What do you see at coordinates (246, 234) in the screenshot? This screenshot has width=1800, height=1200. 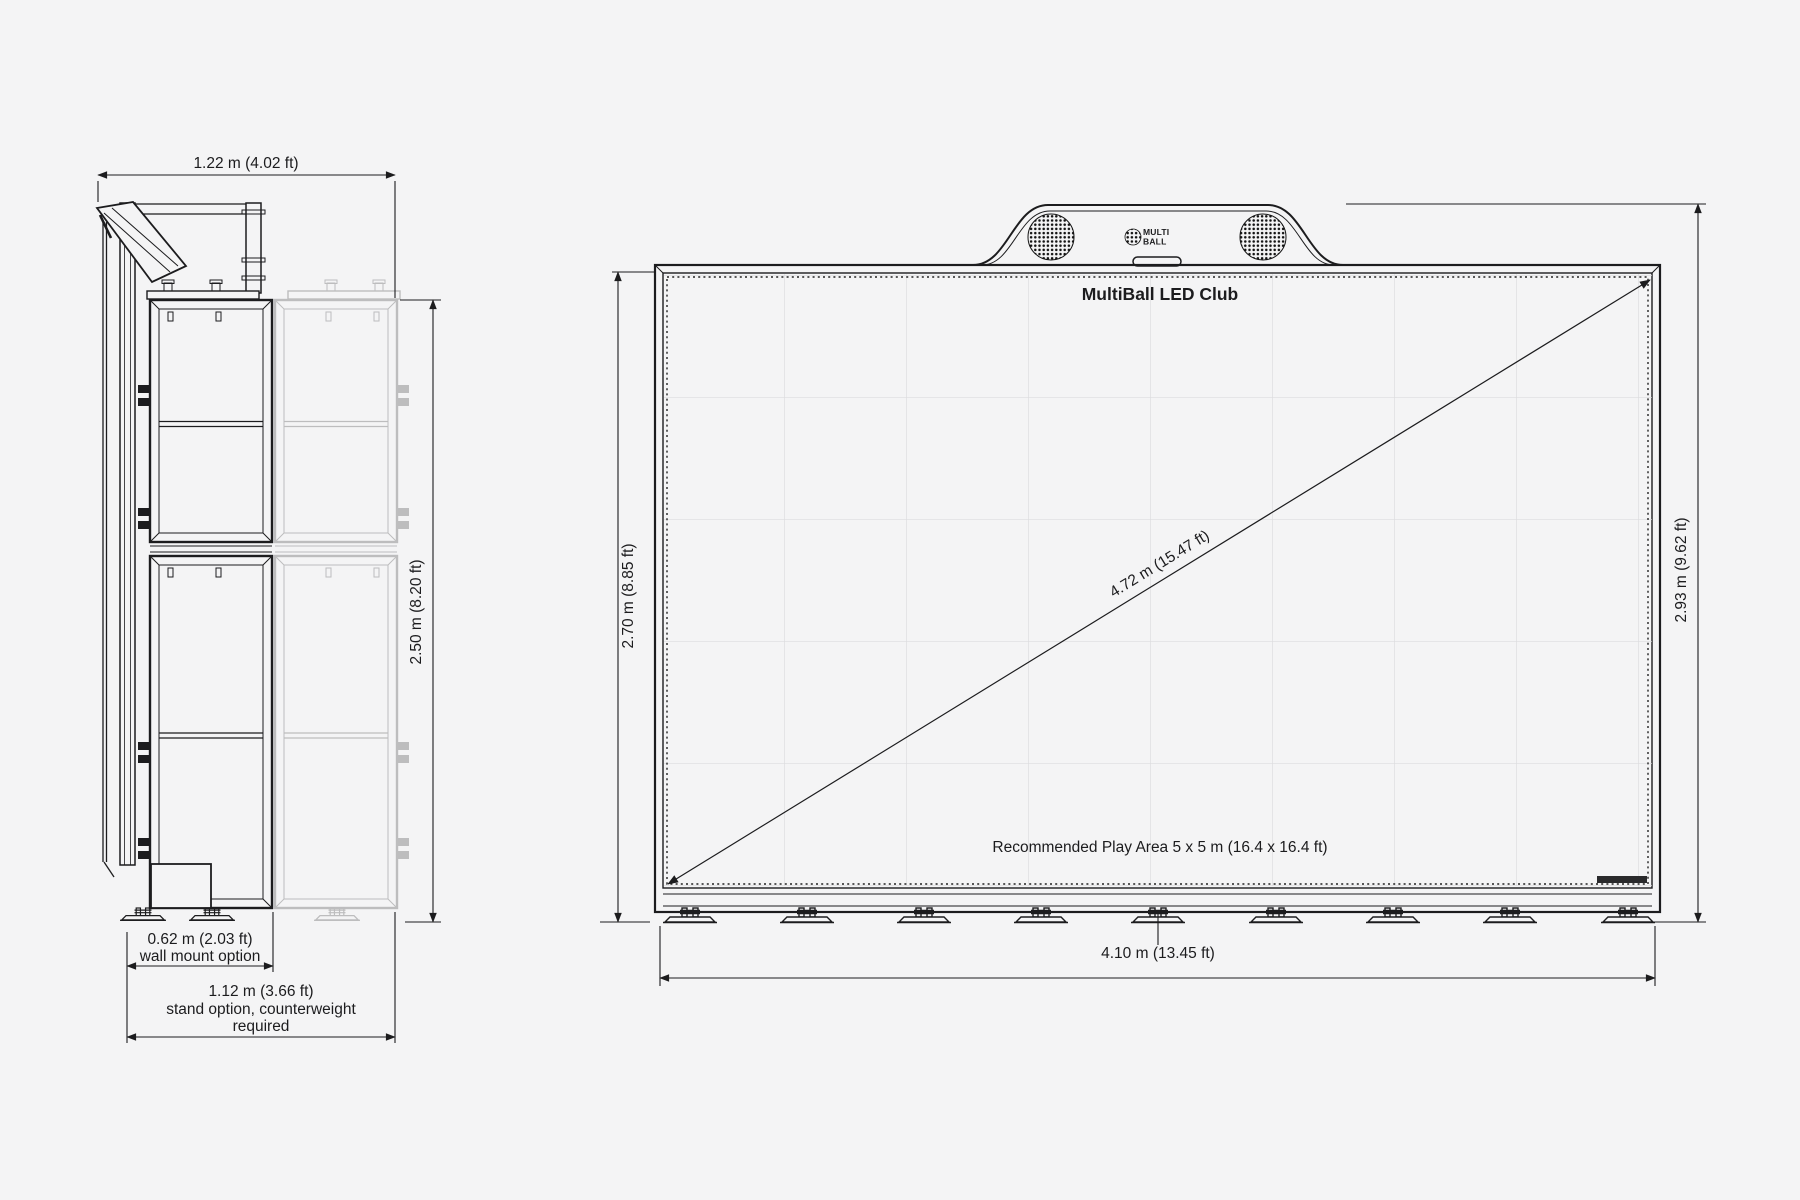 I see `dim-depth-top` at bounding box center [246, 234].